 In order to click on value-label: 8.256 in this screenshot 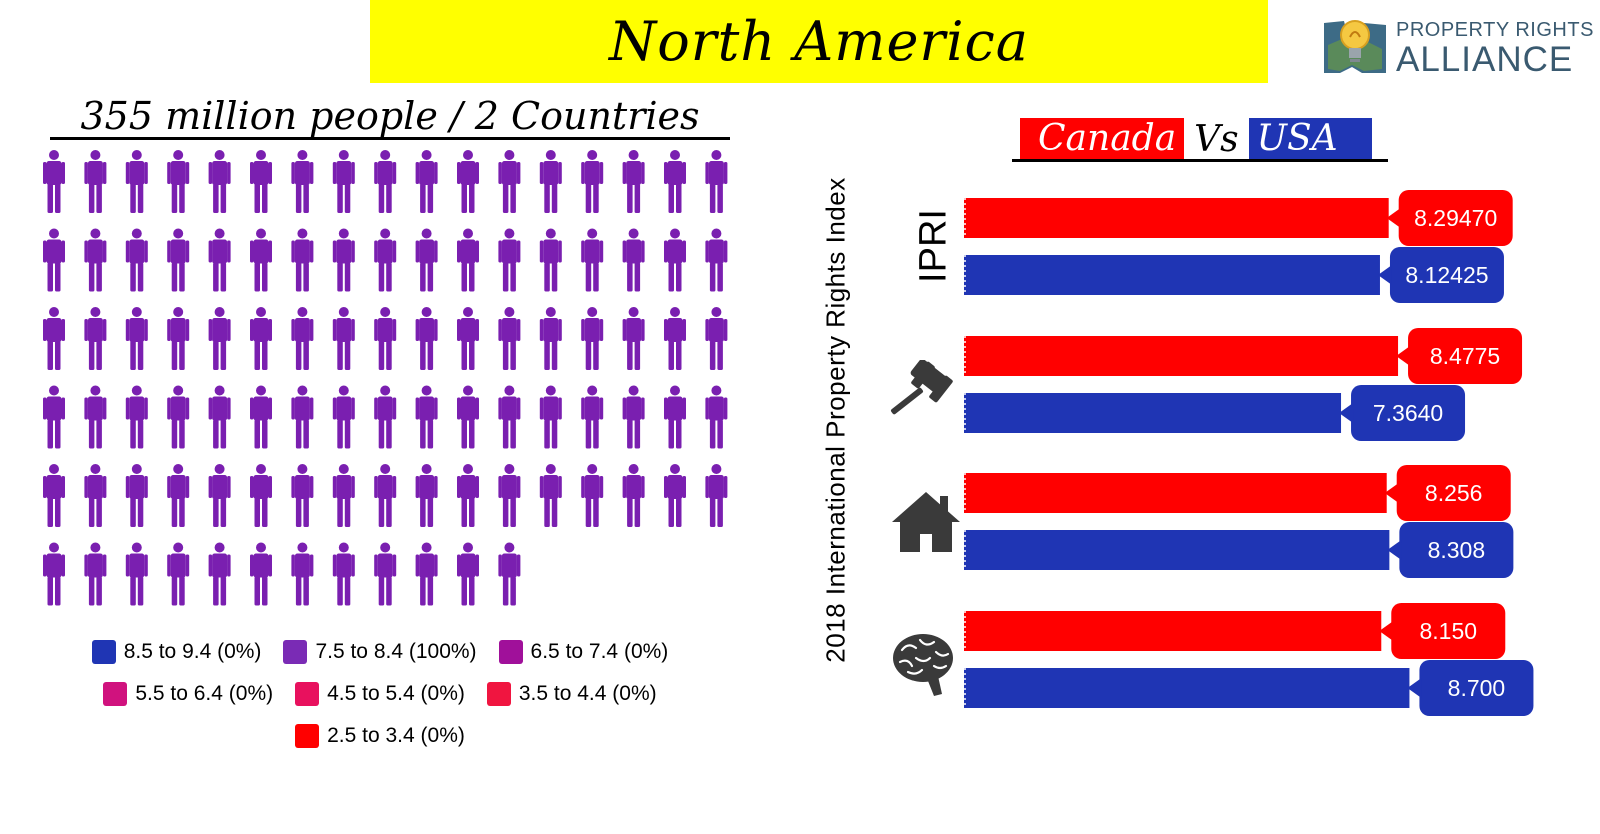, I will do `click(1454, 493)`.